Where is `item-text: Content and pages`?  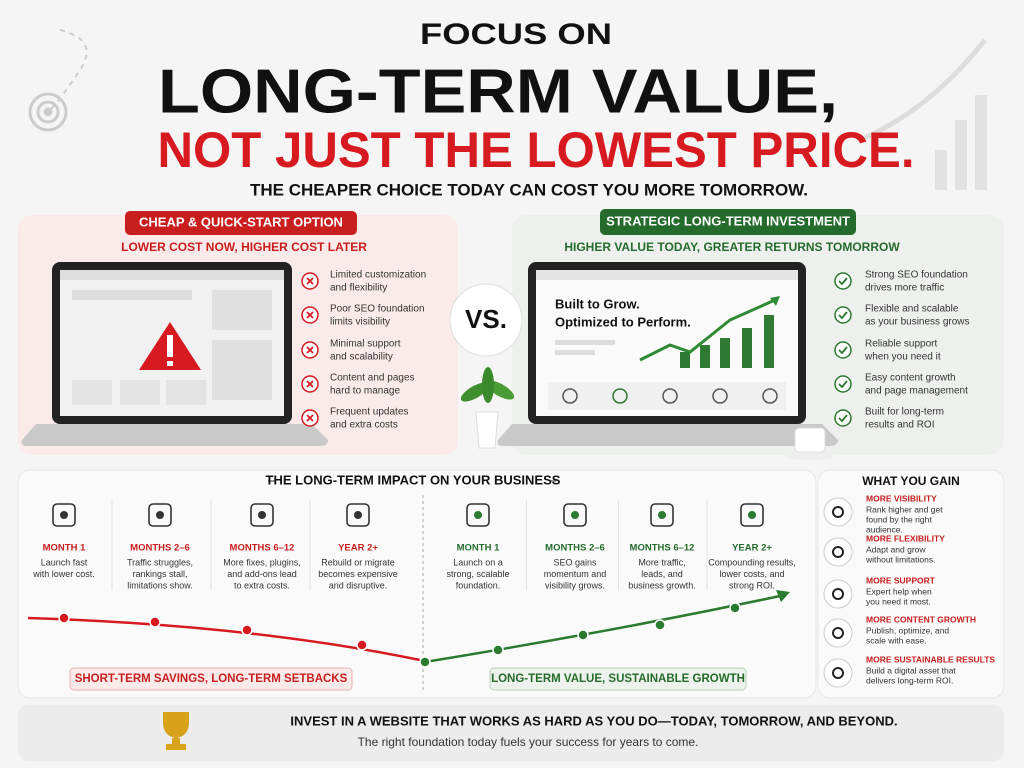
item-text: Content and pages is located at coordinates (372, 378).